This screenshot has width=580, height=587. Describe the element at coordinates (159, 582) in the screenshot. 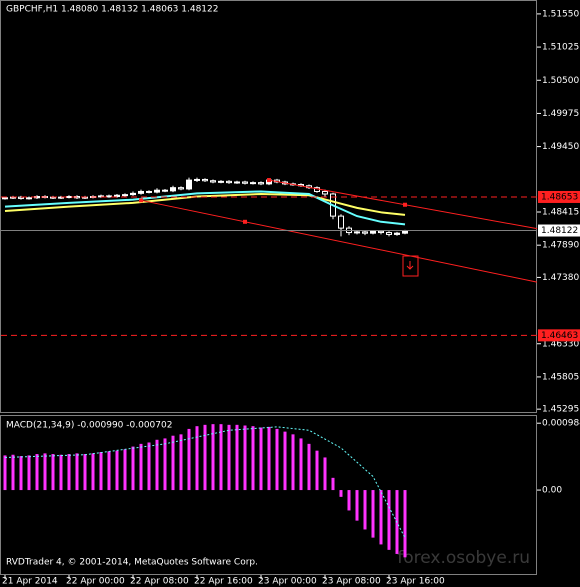

I see `x-tick-label: 22 Apr 08:00` at that location.